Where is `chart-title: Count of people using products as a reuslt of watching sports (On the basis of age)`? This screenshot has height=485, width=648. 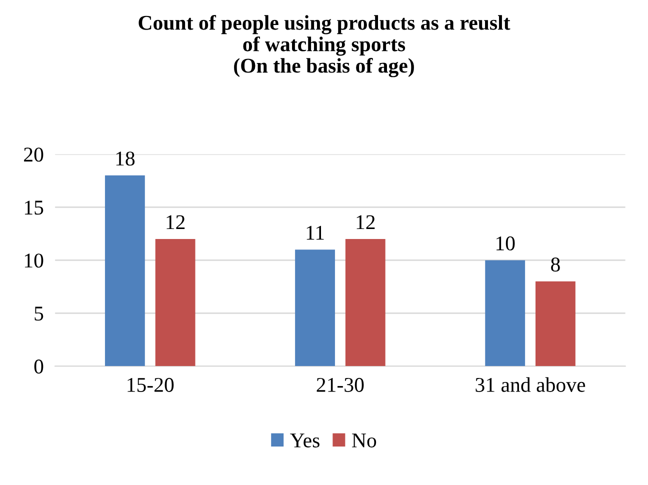
chart-title: Count of people using products as a reuslt of watching sports (On the basis of age) is located at coordinates (324, 46).